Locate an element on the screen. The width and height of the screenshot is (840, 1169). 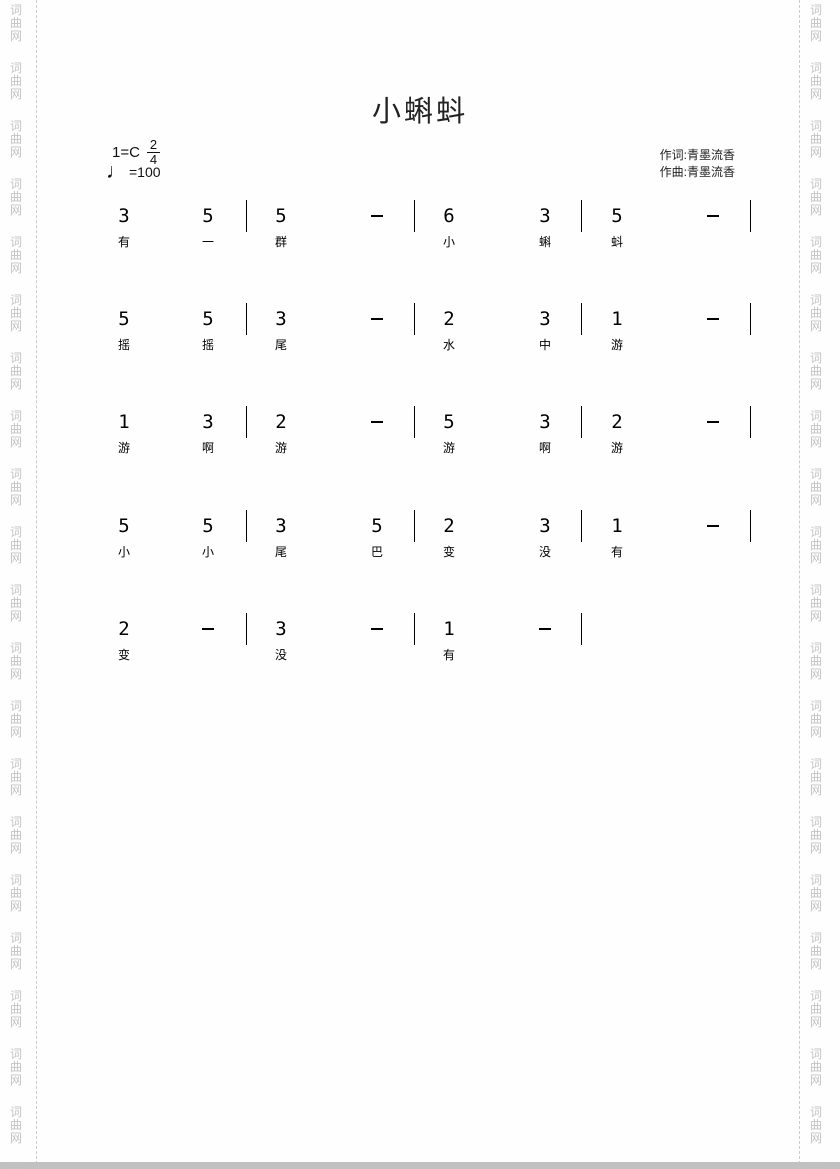
note-digit: 1 is located at coordinates (617, 526).